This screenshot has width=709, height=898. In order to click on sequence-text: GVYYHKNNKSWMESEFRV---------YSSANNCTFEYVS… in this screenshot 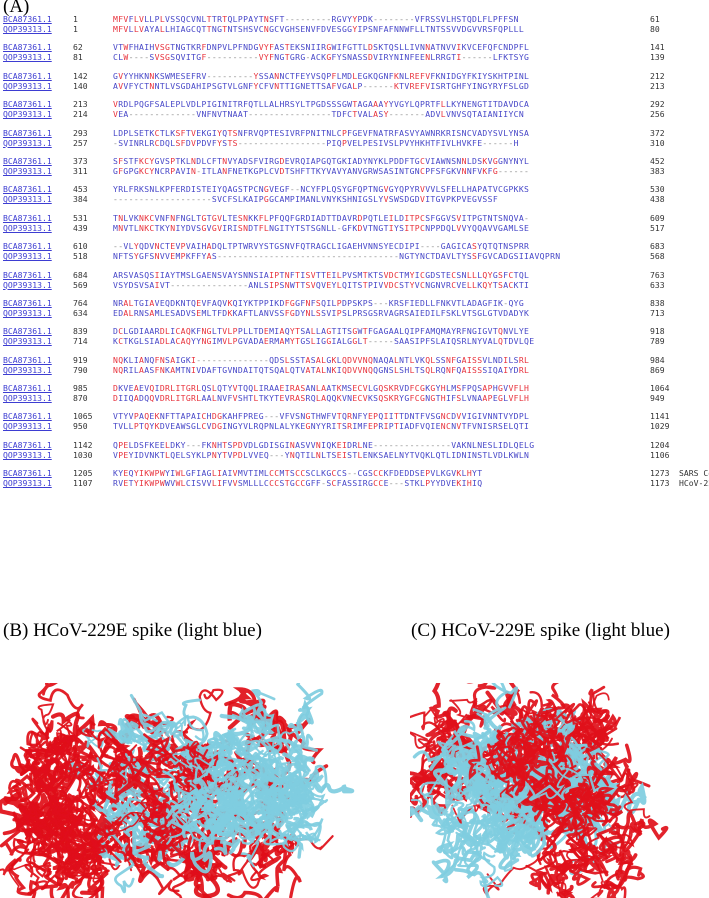, I will do `click(321, 75)`.